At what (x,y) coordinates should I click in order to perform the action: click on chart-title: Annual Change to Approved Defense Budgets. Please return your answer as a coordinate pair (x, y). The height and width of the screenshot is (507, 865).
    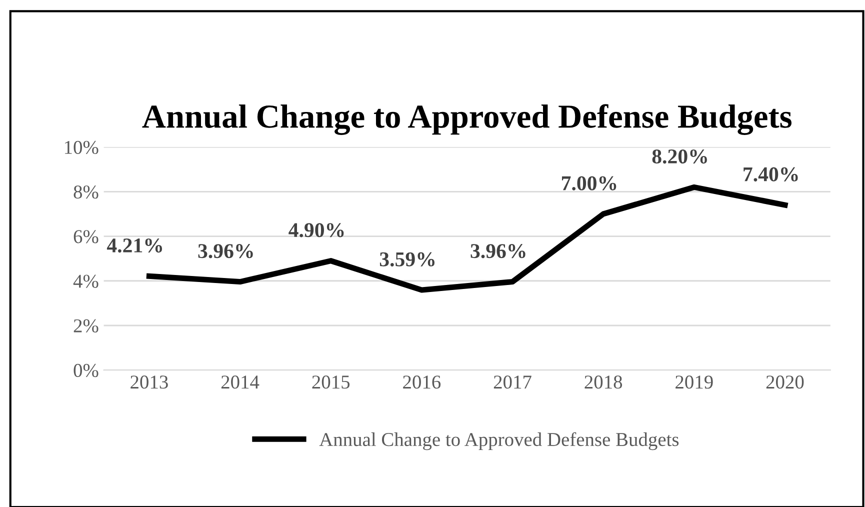
    Looking at the image, I should click on (467, 119).